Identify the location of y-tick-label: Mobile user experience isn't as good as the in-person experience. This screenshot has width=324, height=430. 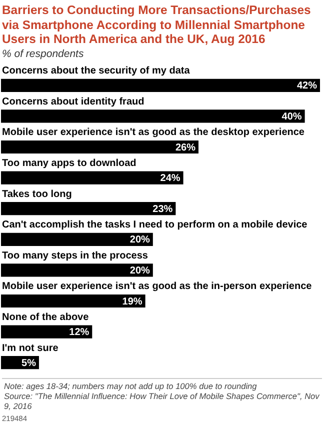
(157, 286).